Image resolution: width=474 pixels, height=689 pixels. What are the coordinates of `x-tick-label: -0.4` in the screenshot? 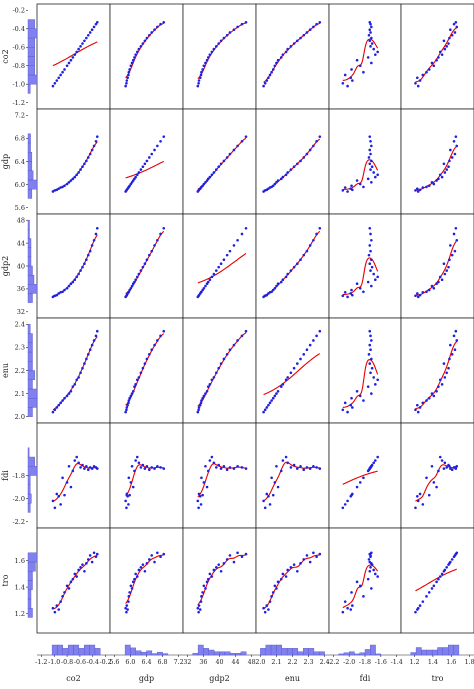 It's located at (93, 662).